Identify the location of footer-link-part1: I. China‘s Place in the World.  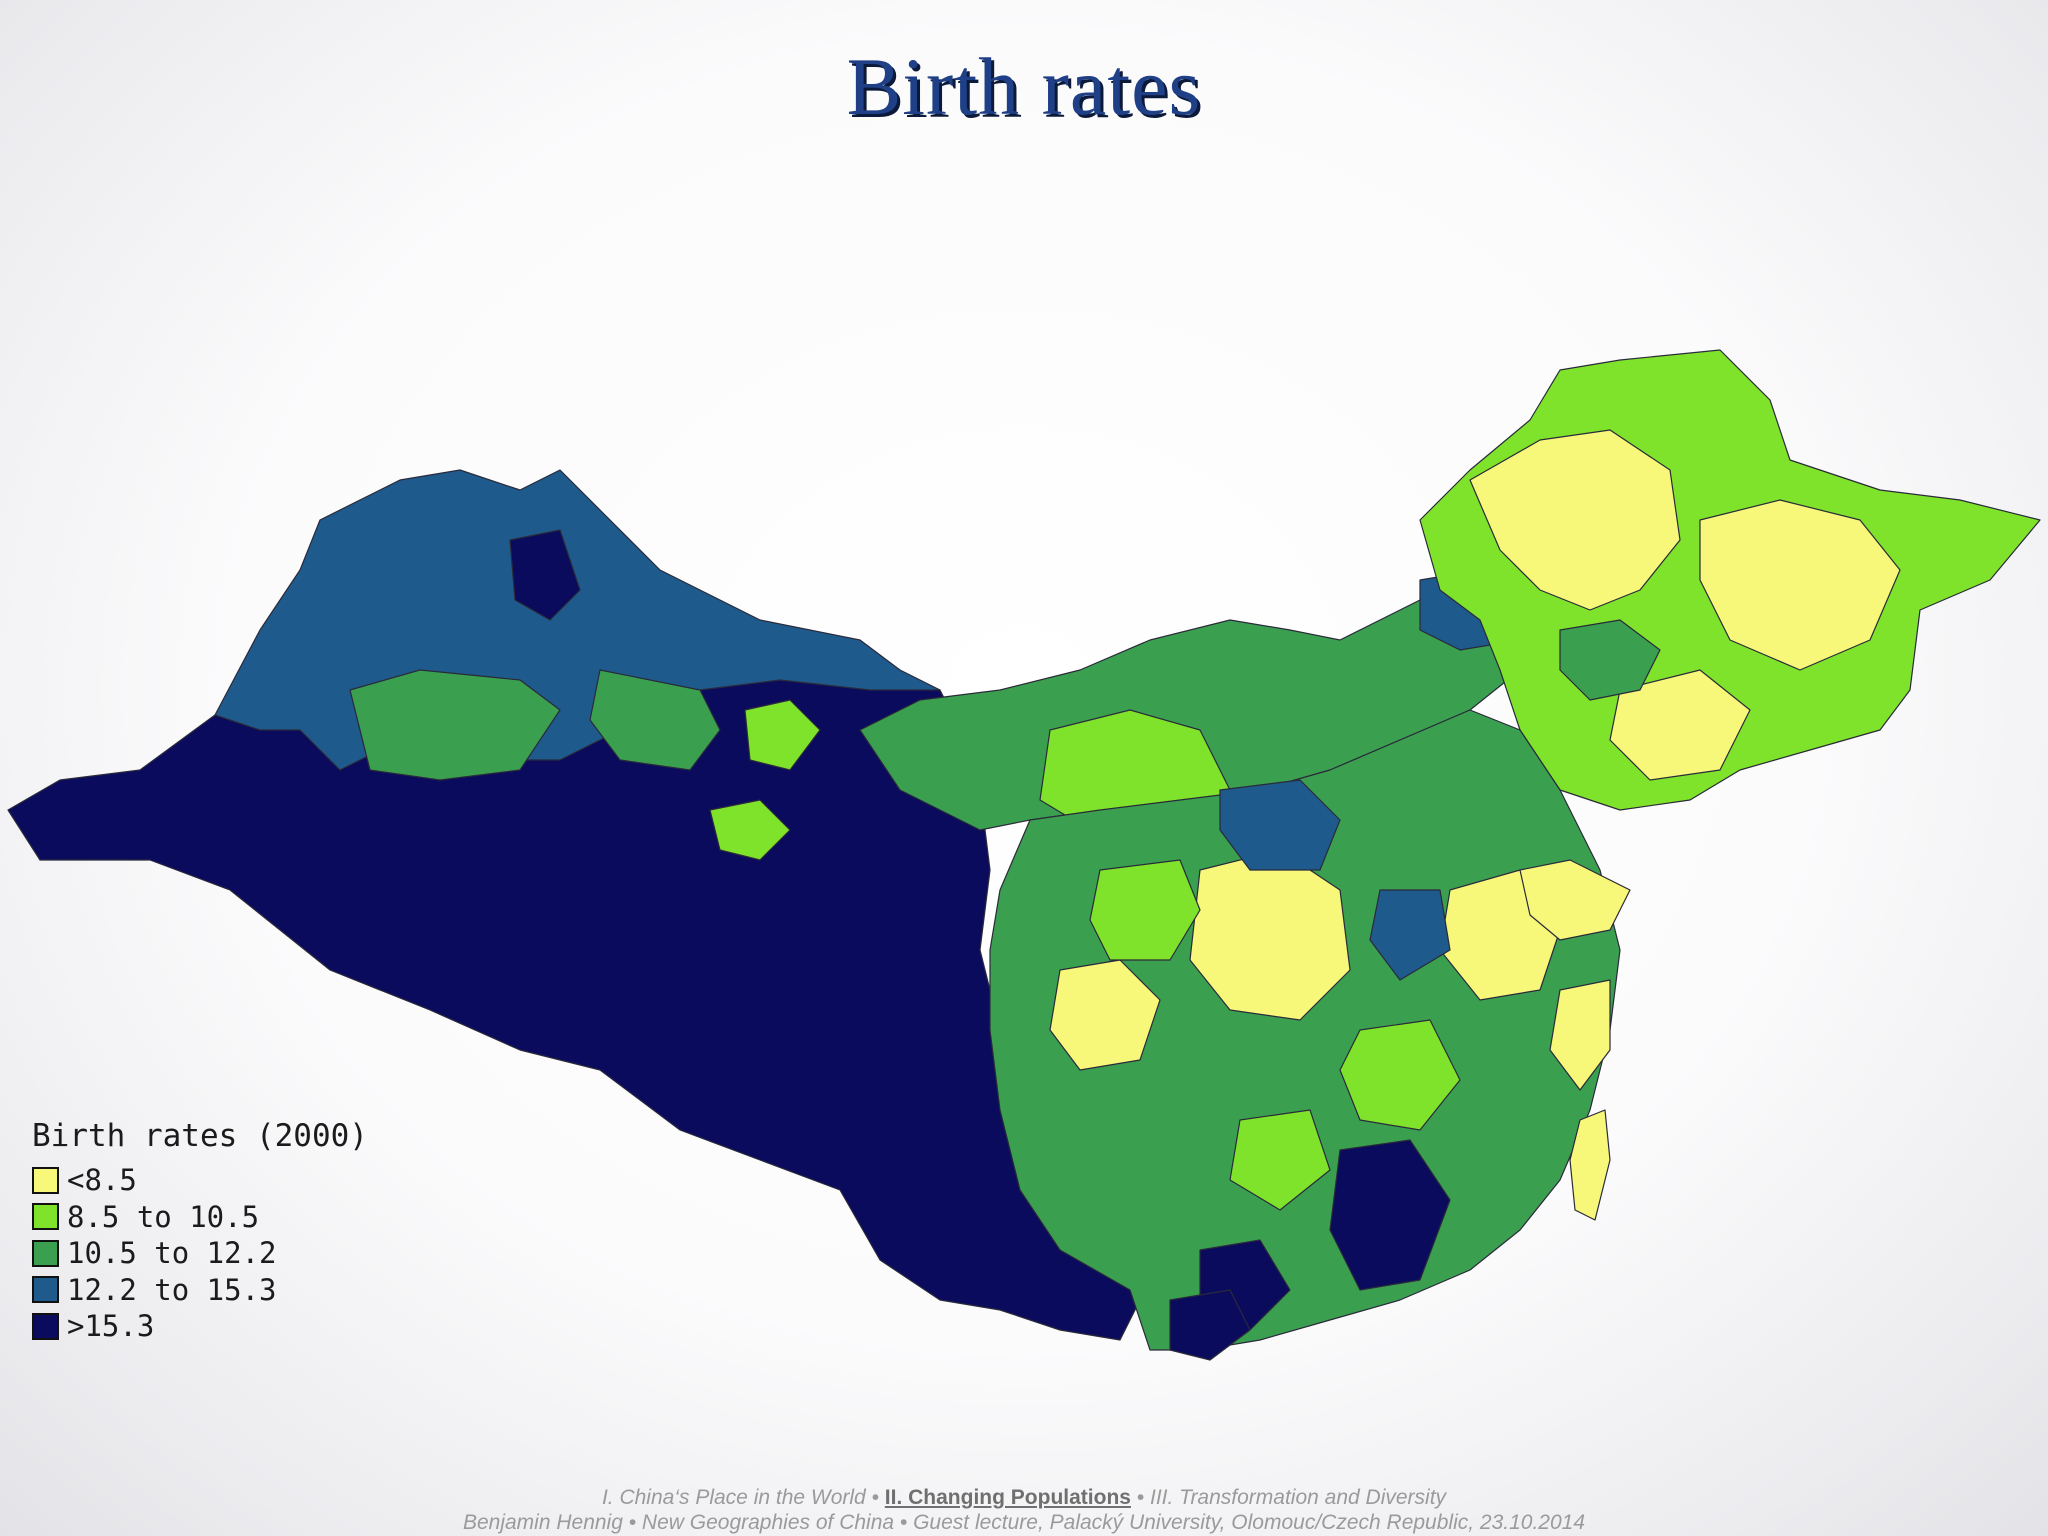
(733, 1497).